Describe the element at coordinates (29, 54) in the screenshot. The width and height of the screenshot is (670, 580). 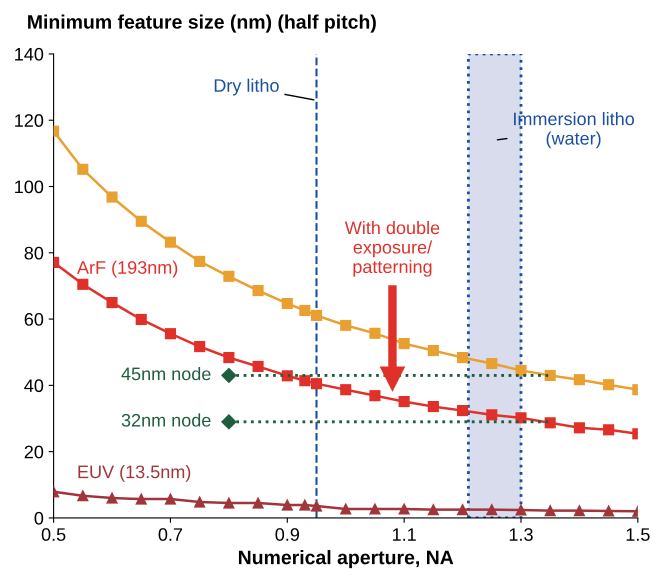
I see `y-tick-label: 140` at that location.